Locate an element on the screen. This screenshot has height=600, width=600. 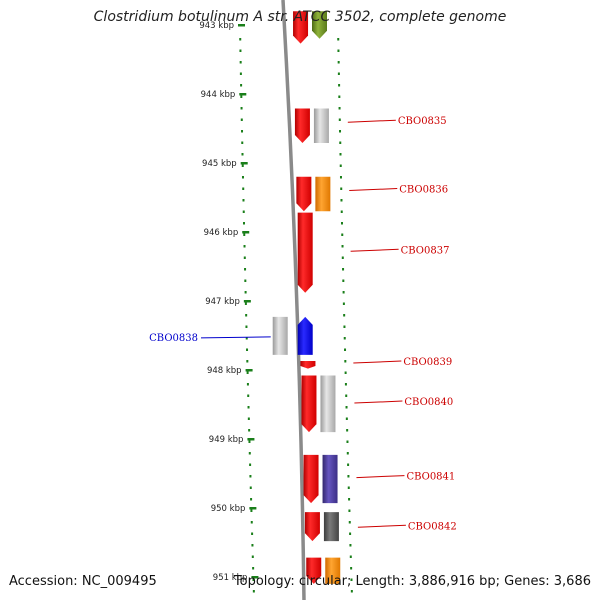
gene-label: CBO0837 is located at coordinates (425, 250).